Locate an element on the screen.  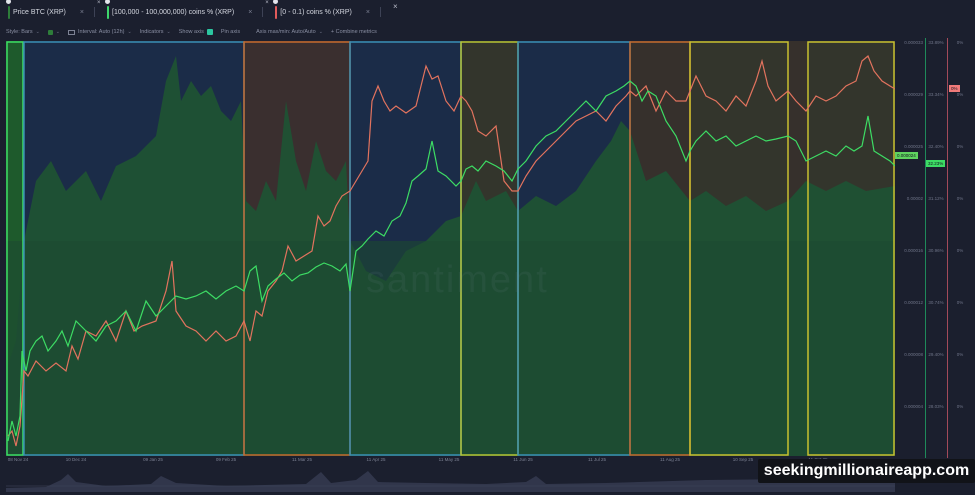
axis-price-tick: 0.000033 is located at coordinates (913, 42).